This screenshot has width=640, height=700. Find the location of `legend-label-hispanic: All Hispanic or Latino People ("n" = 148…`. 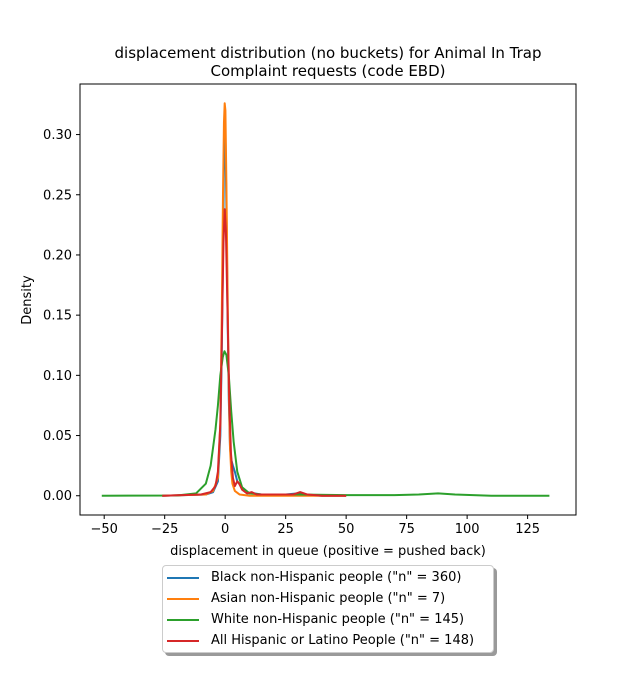

legend-label-hispanic: All Hispanic or Latino People ("n" = 148… is located at coordinates (343, 640).